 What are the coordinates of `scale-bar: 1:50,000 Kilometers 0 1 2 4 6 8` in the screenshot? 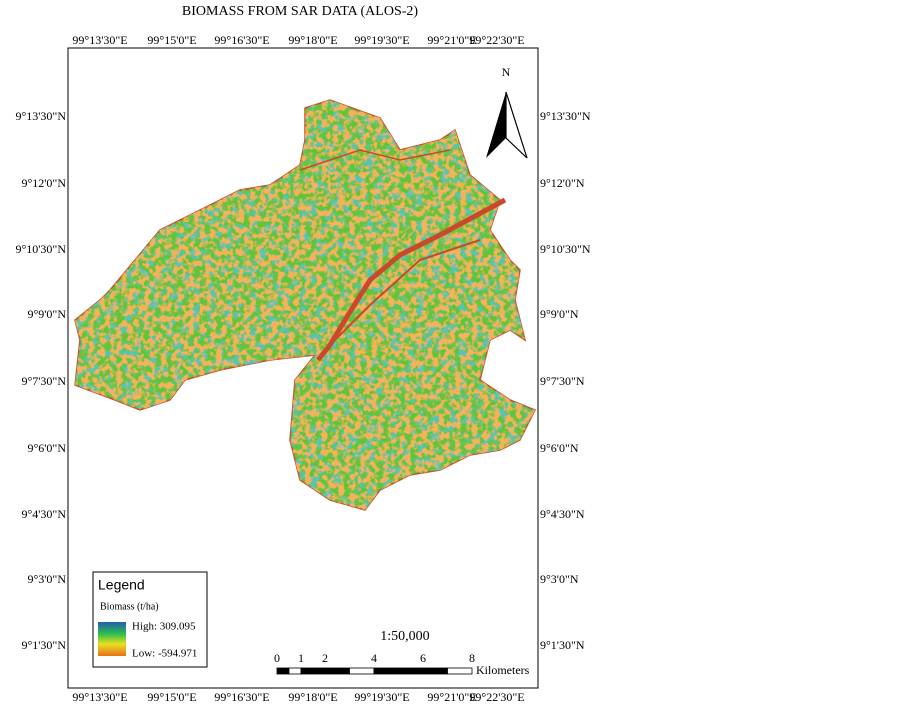 It's located at (402, 653).